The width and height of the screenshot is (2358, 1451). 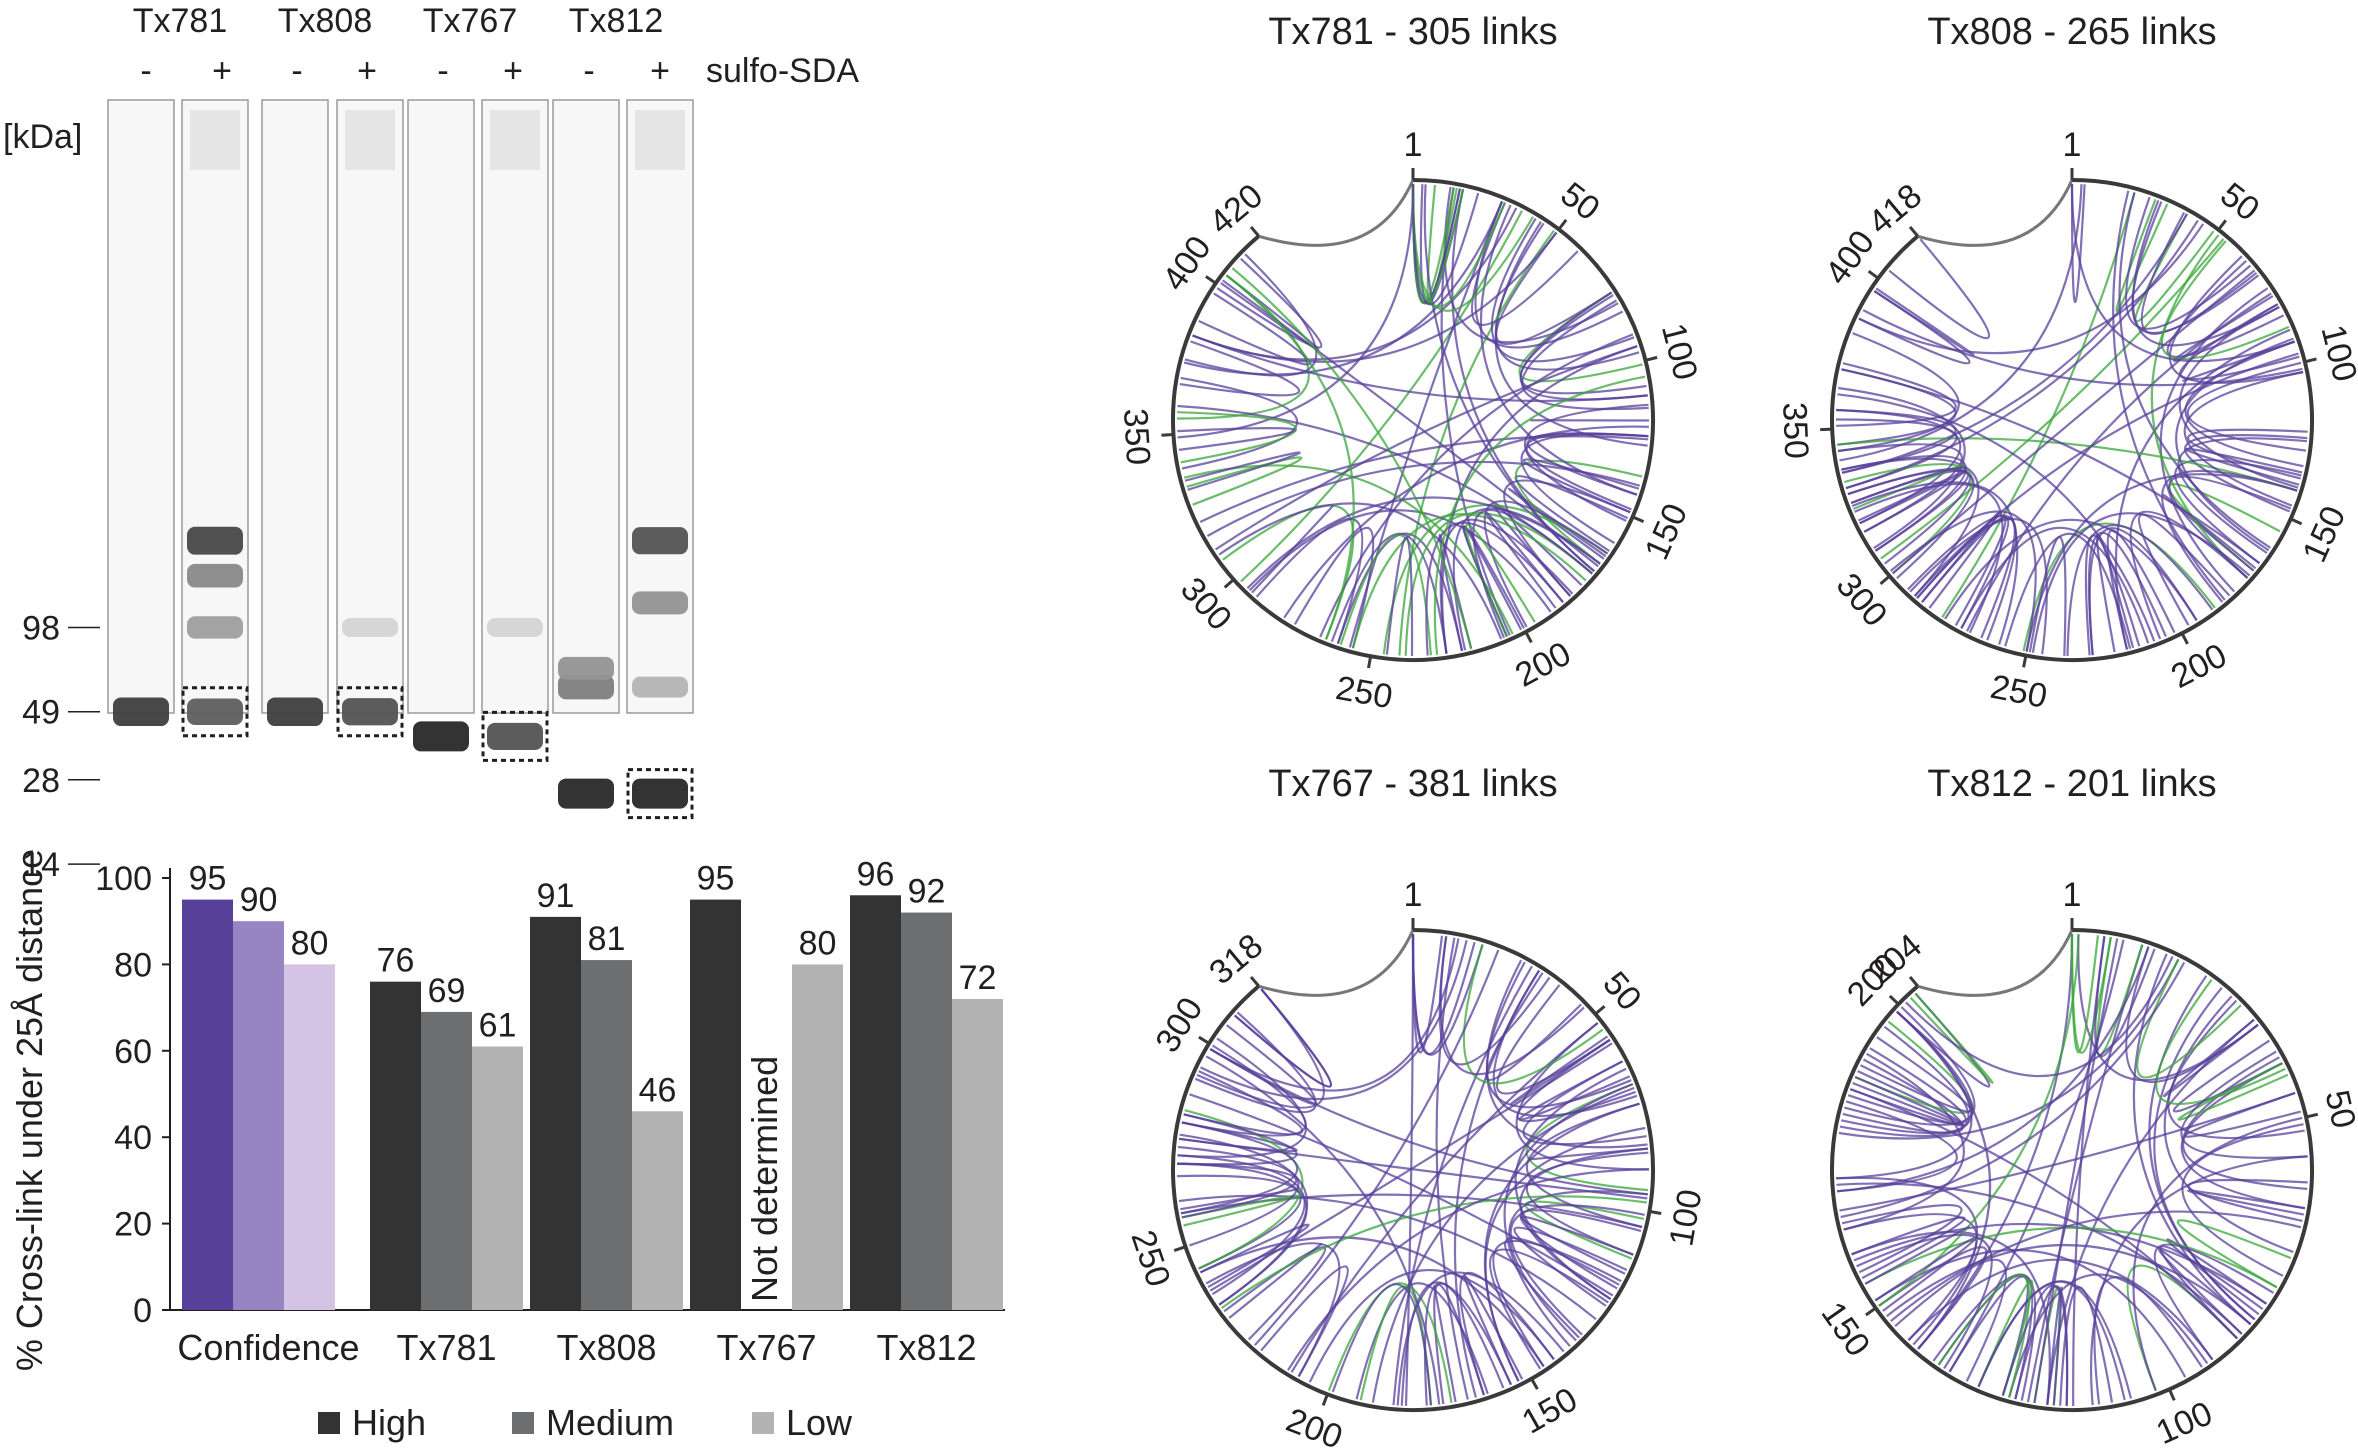 I want to click on bar-value-label: 69, so click(x=447, y=991).